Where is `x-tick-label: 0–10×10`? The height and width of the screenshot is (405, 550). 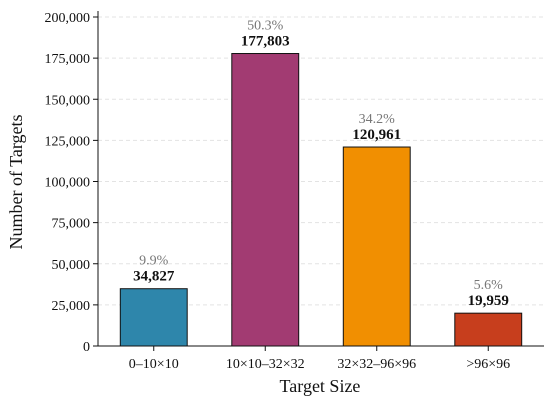
x-tick-label: 0–10×10 is located at coordinates (154, 364).